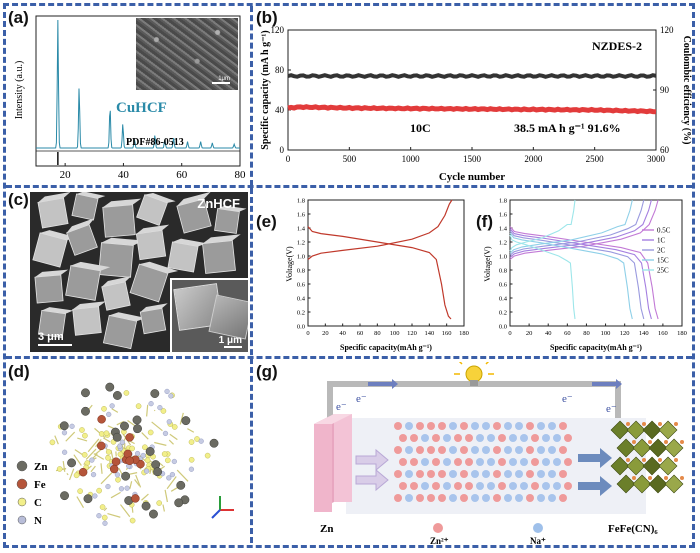 This screenshot has height=553, width=700. I want to click on xrd-xticks-group: 20 40 60 80, so click(153, 172).